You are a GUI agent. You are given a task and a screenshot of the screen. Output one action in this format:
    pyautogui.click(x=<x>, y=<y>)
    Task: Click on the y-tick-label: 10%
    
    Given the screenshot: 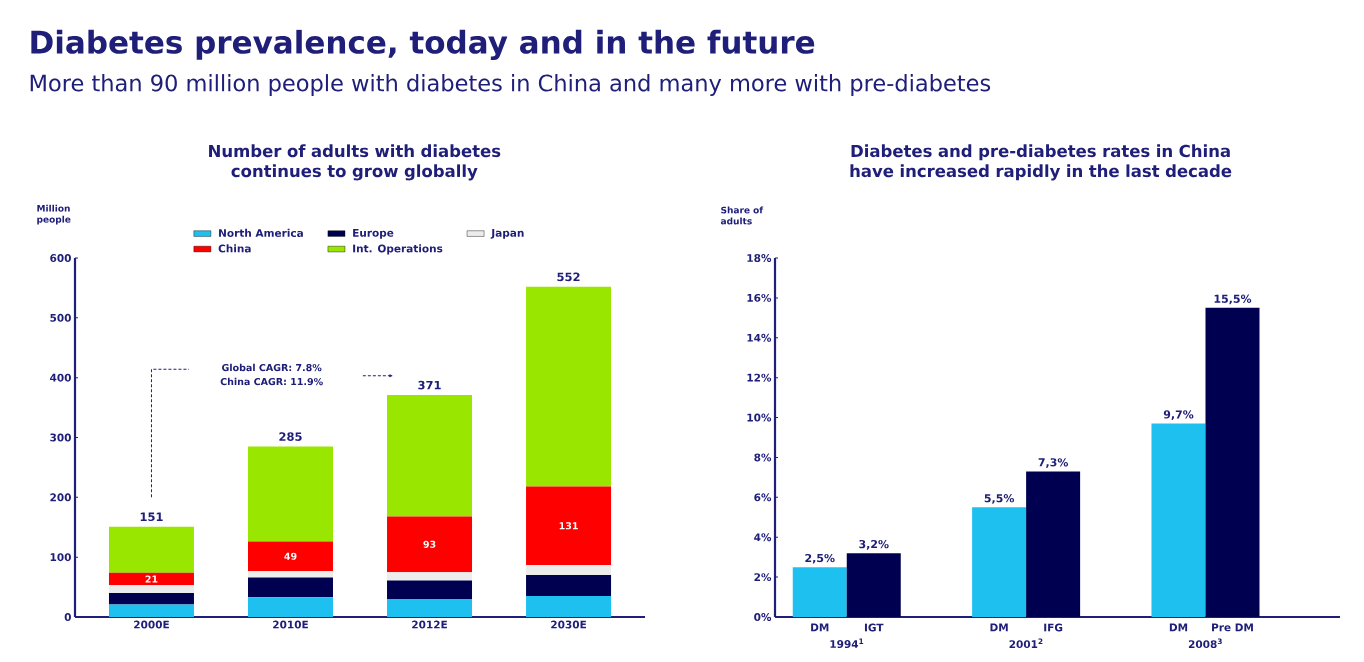 What is the action you would take?
    pyautogui.click(x=759, y=417)
    